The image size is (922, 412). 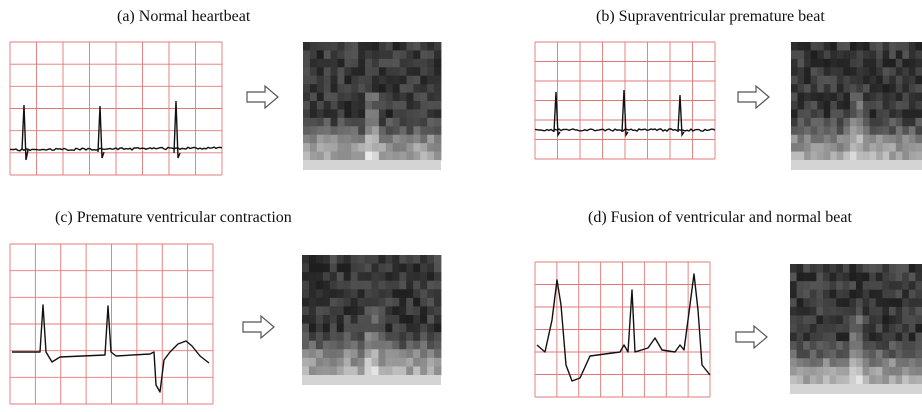 I want to click on panel-c-title: (c) Premature ventricular contraction, so click(x=173, y=217).